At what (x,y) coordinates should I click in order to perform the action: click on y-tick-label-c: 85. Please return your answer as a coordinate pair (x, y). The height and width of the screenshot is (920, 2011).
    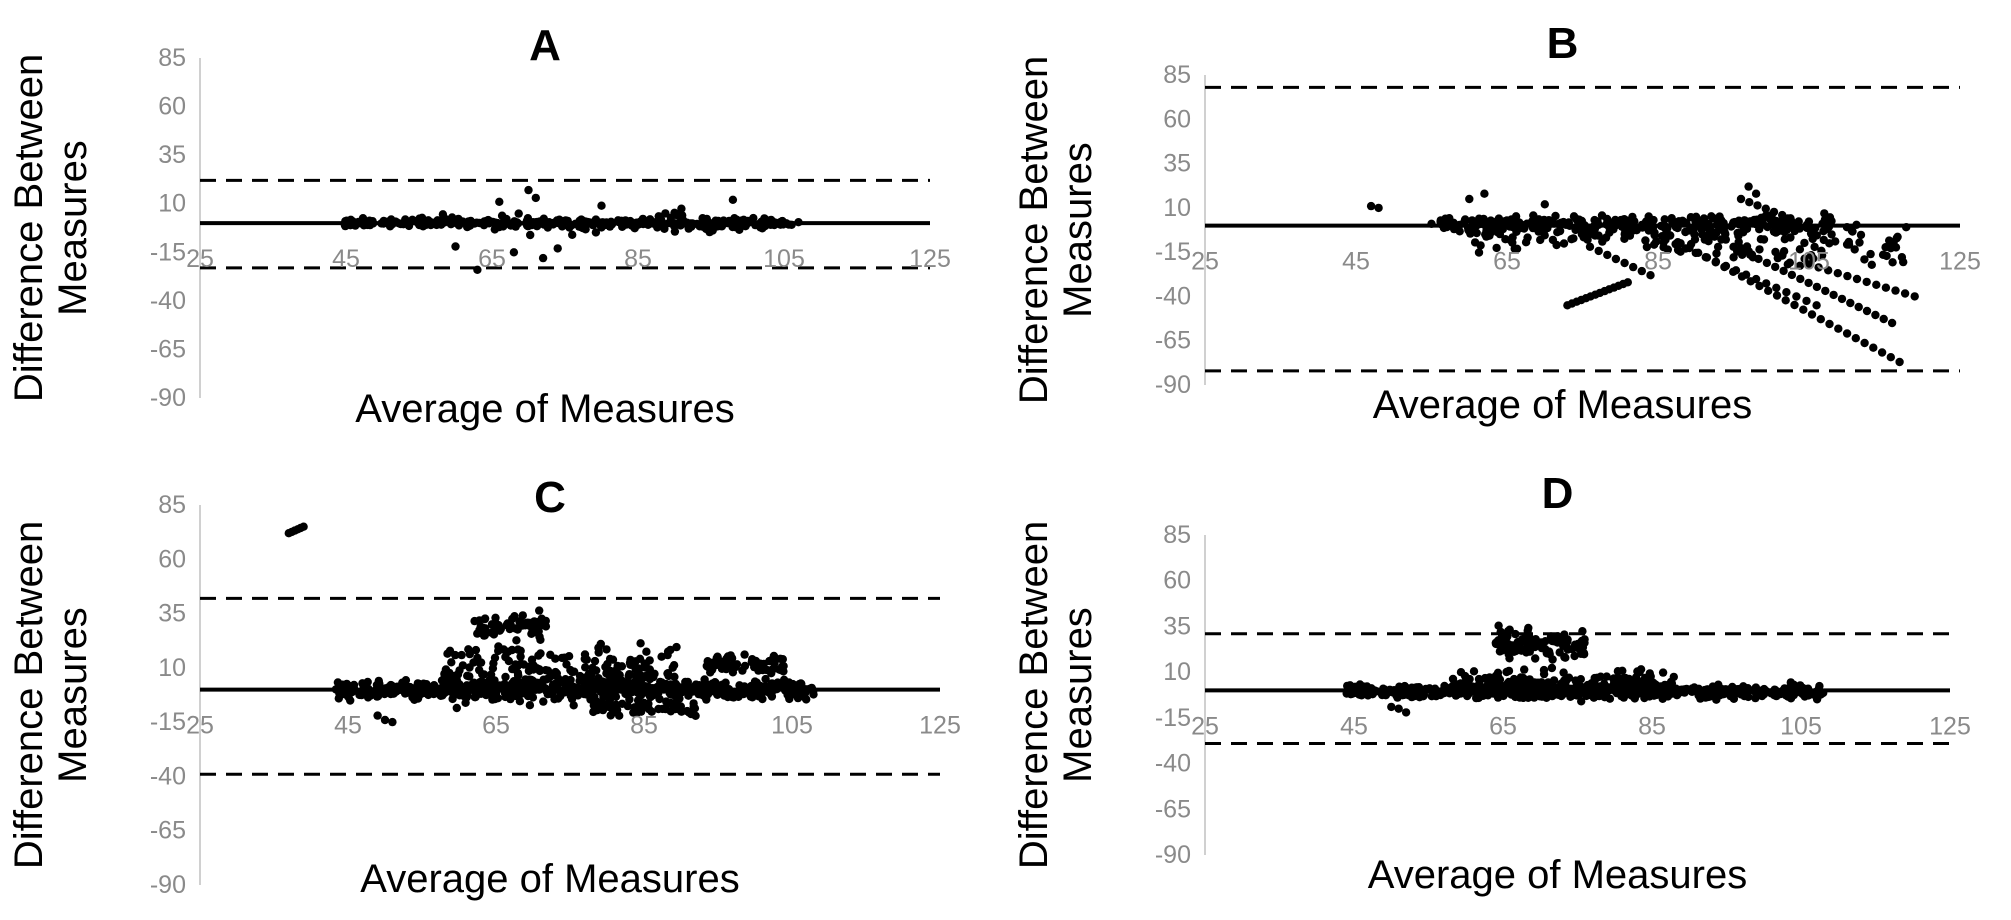
    Looking at the image, I should click on (172, 505).